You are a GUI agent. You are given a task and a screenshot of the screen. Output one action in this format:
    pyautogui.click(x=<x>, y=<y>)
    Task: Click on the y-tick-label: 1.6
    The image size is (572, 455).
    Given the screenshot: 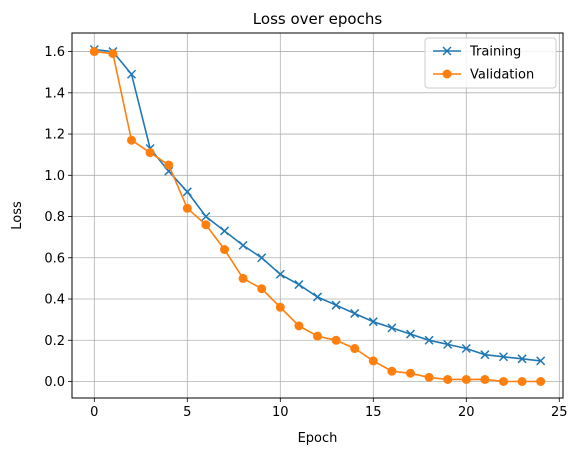 What is the action you would take?
    pyautogui.click(x=54, y=52)
    